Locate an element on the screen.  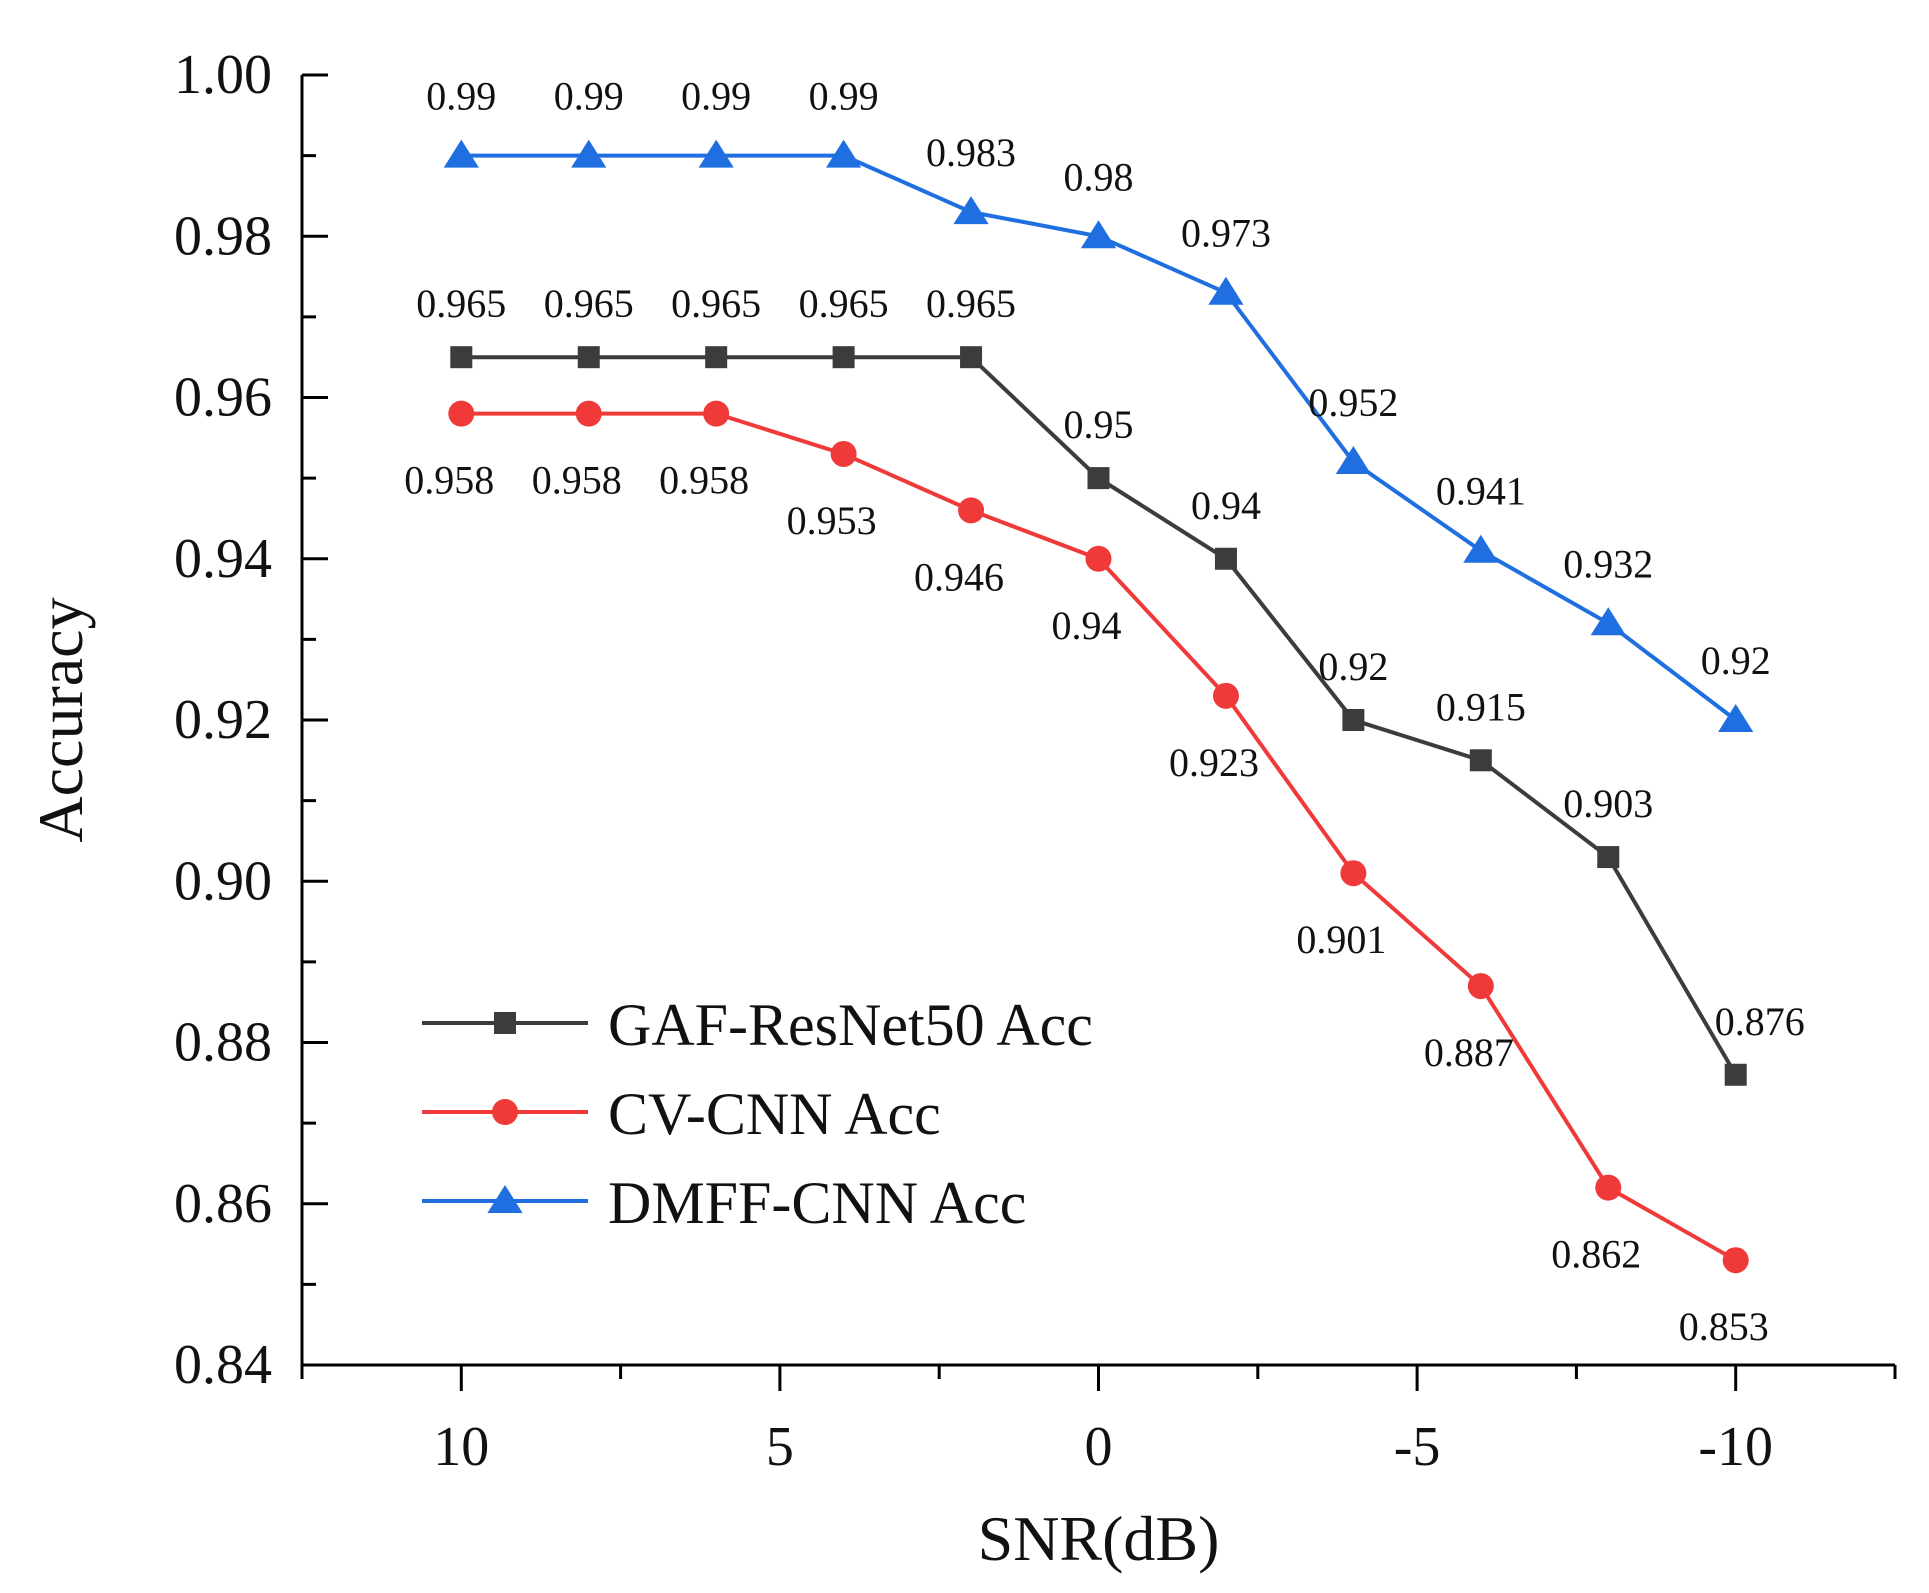
data-label: 0.876 is located at coordinates (1760, 1021).